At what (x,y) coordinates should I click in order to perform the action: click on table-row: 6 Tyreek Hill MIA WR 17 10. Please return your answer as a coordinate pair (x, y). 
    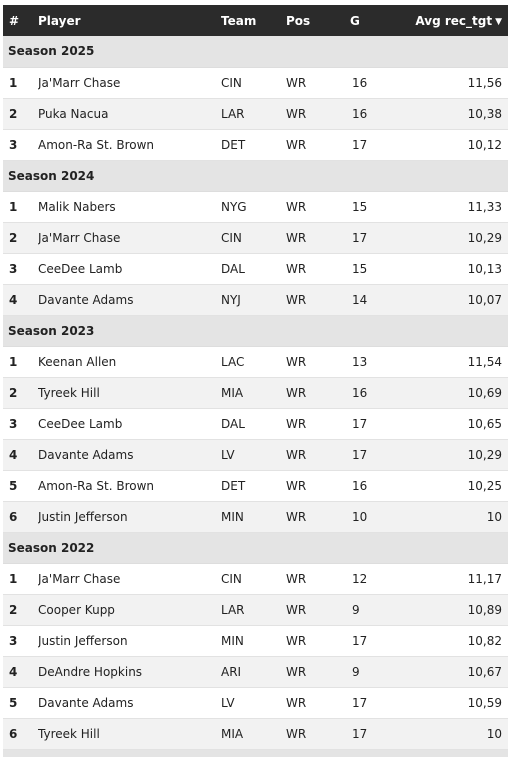
    Looking at the image, I should click on (255, 734).